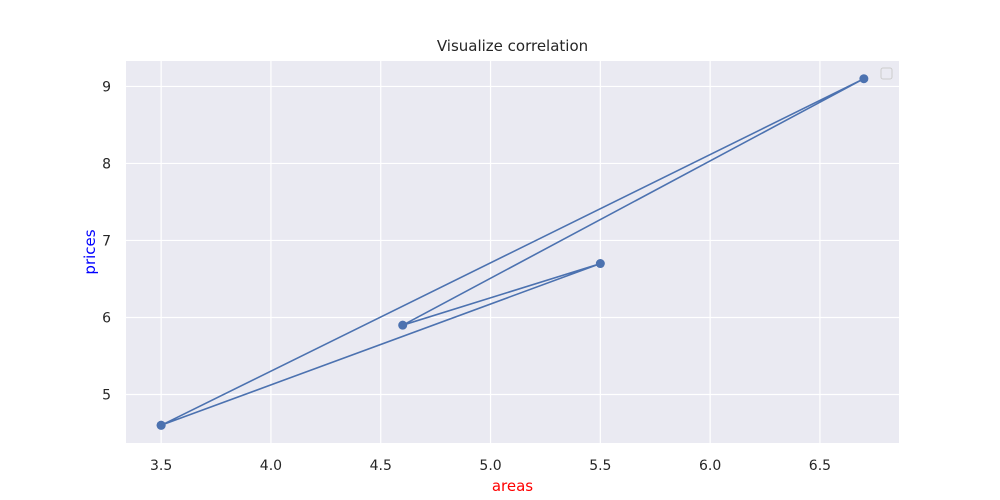 This screenshot has width=1000, height=500. Describe the element at coordinates (106, 87) in the screenshot. I see `y-tick-label: 9` at that location.